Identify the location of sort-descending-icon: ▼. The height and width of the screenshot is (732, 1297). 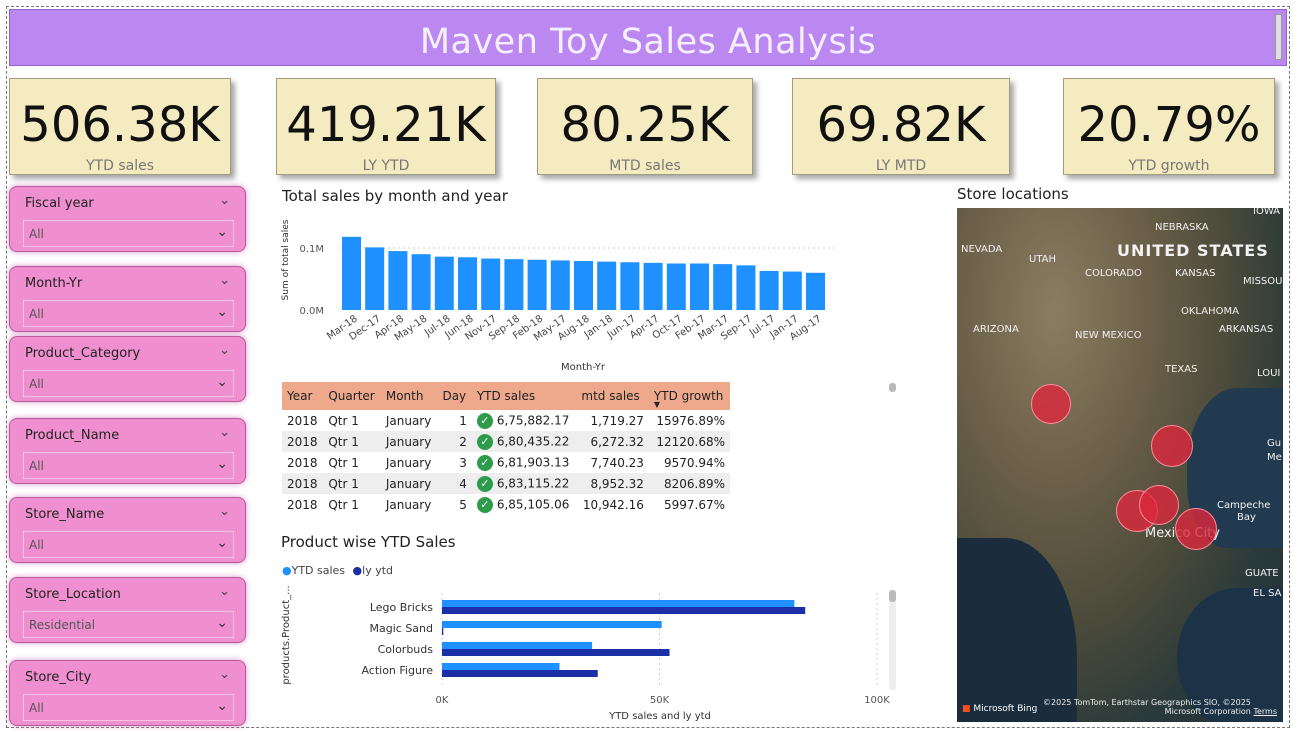
(657, 404).